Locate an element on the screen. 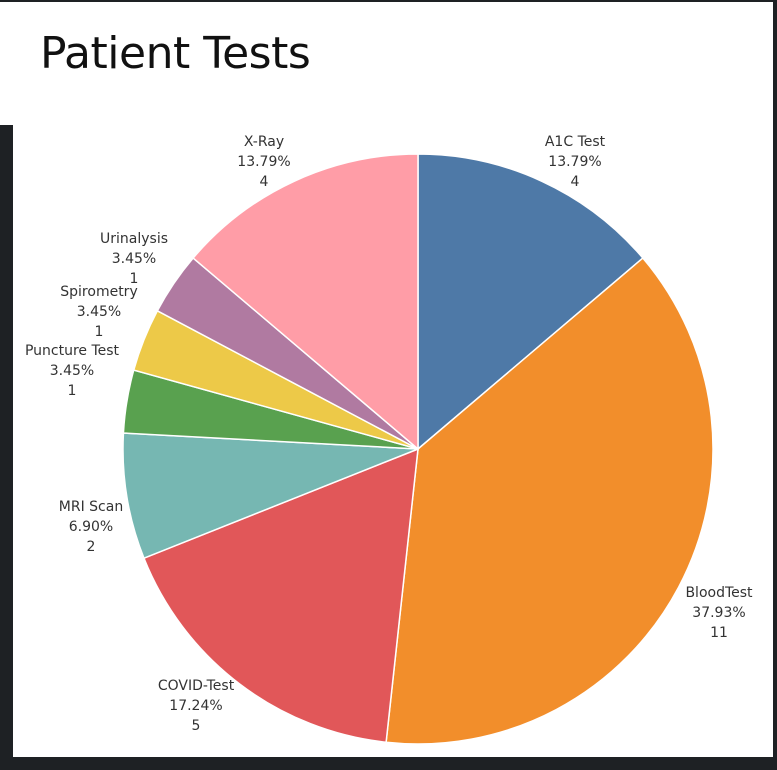 This screenshot has width=777, height=770. slice-label-percent-bloodtest: 37.93% is located at coordinates (718, 613).